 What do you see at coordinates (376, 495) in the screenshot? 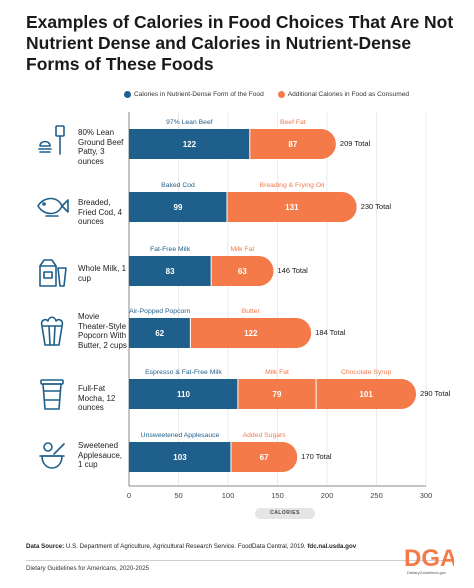
I see `x-tick-label: 250` at bounding box center [376, 495].